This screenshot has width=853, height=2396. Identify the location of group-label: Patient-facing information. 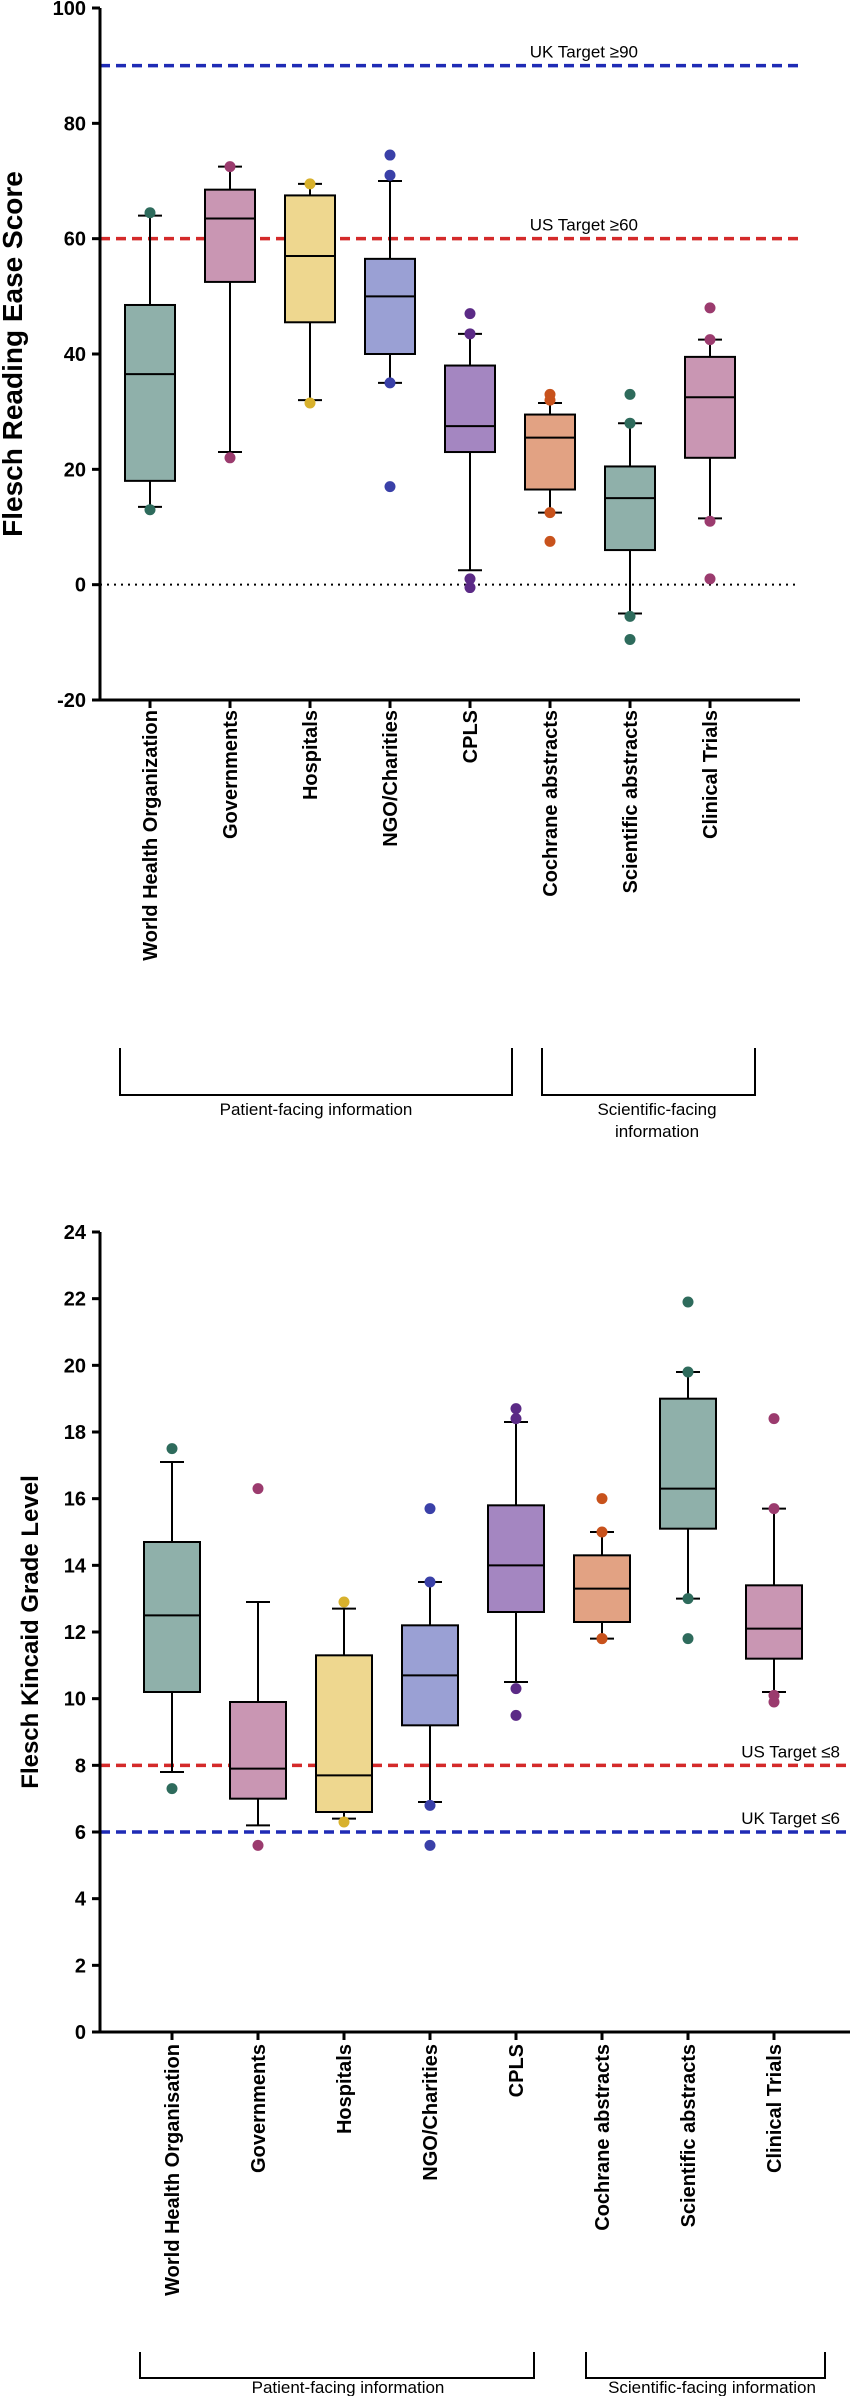
(316, 1109).